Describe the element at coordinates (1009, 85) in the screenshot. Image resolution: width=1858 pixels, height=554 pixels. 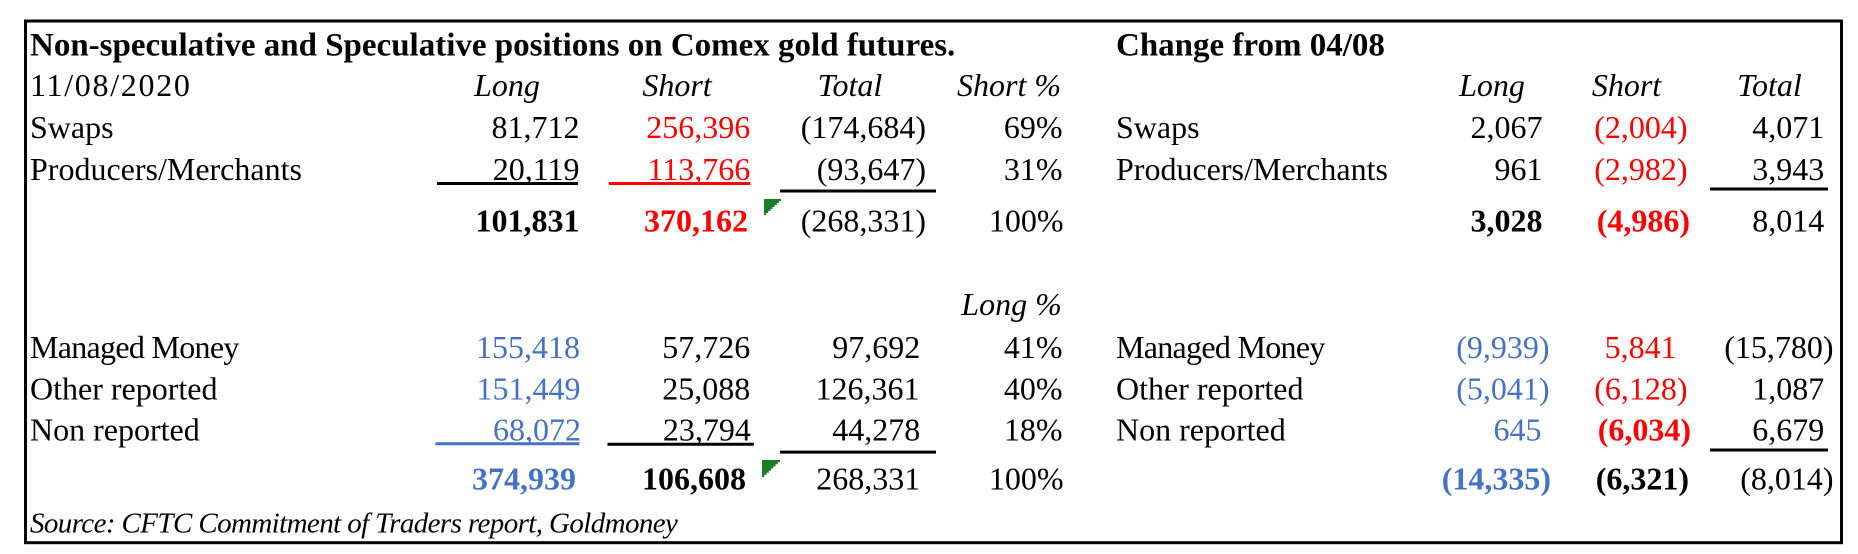
I see `svg-text: Short %` at that location.